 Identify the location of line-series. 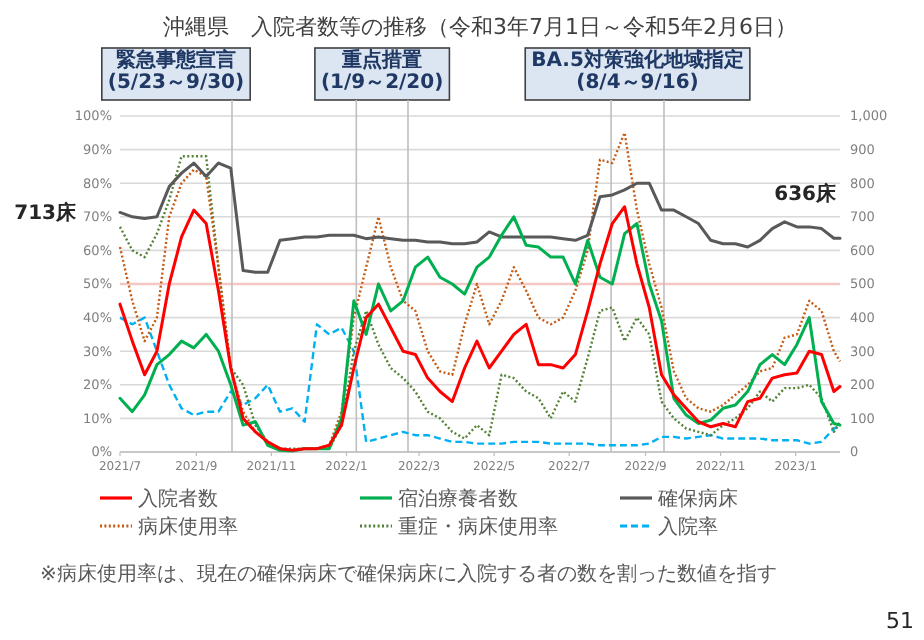
(480, 217).